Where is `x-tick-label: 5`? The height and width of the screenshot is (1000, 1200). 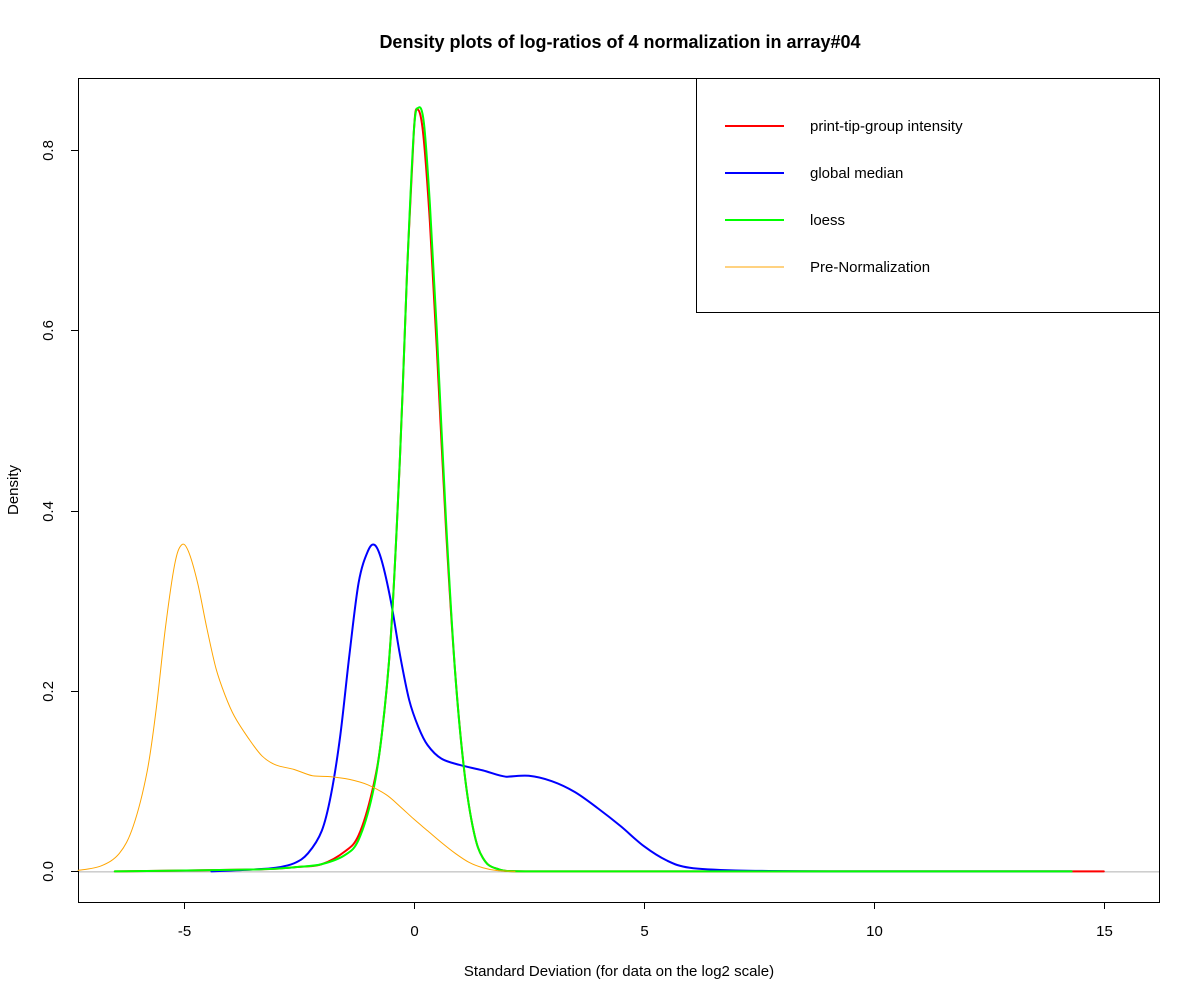
x-tick-label: 5 is located at coordinates (644, 931).